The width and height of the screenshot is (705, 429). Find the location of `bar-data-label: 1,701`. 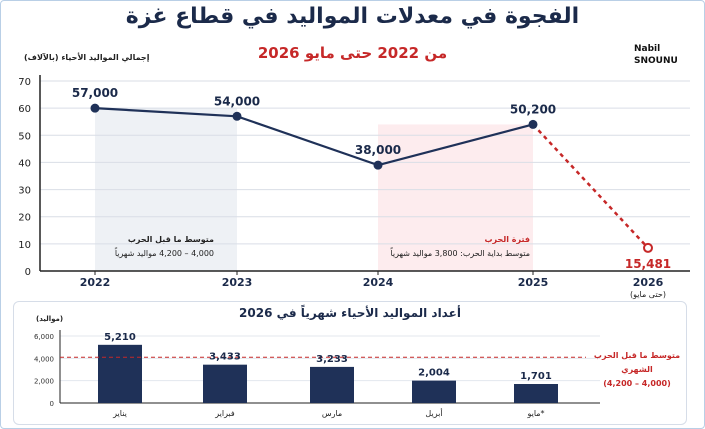

bar-data-label: 1,701 is located at coordinates (536, 376).